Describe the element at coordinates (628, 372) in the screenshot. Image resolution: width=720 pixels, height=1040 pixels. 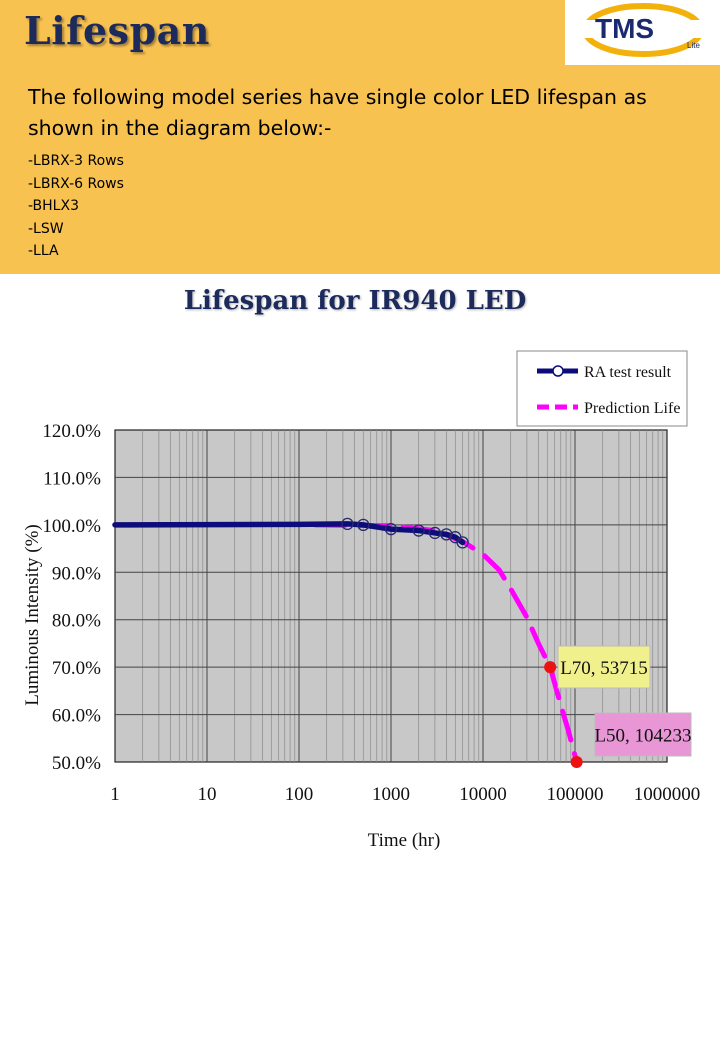
I see `legend-label-test: RA test result` at that location.